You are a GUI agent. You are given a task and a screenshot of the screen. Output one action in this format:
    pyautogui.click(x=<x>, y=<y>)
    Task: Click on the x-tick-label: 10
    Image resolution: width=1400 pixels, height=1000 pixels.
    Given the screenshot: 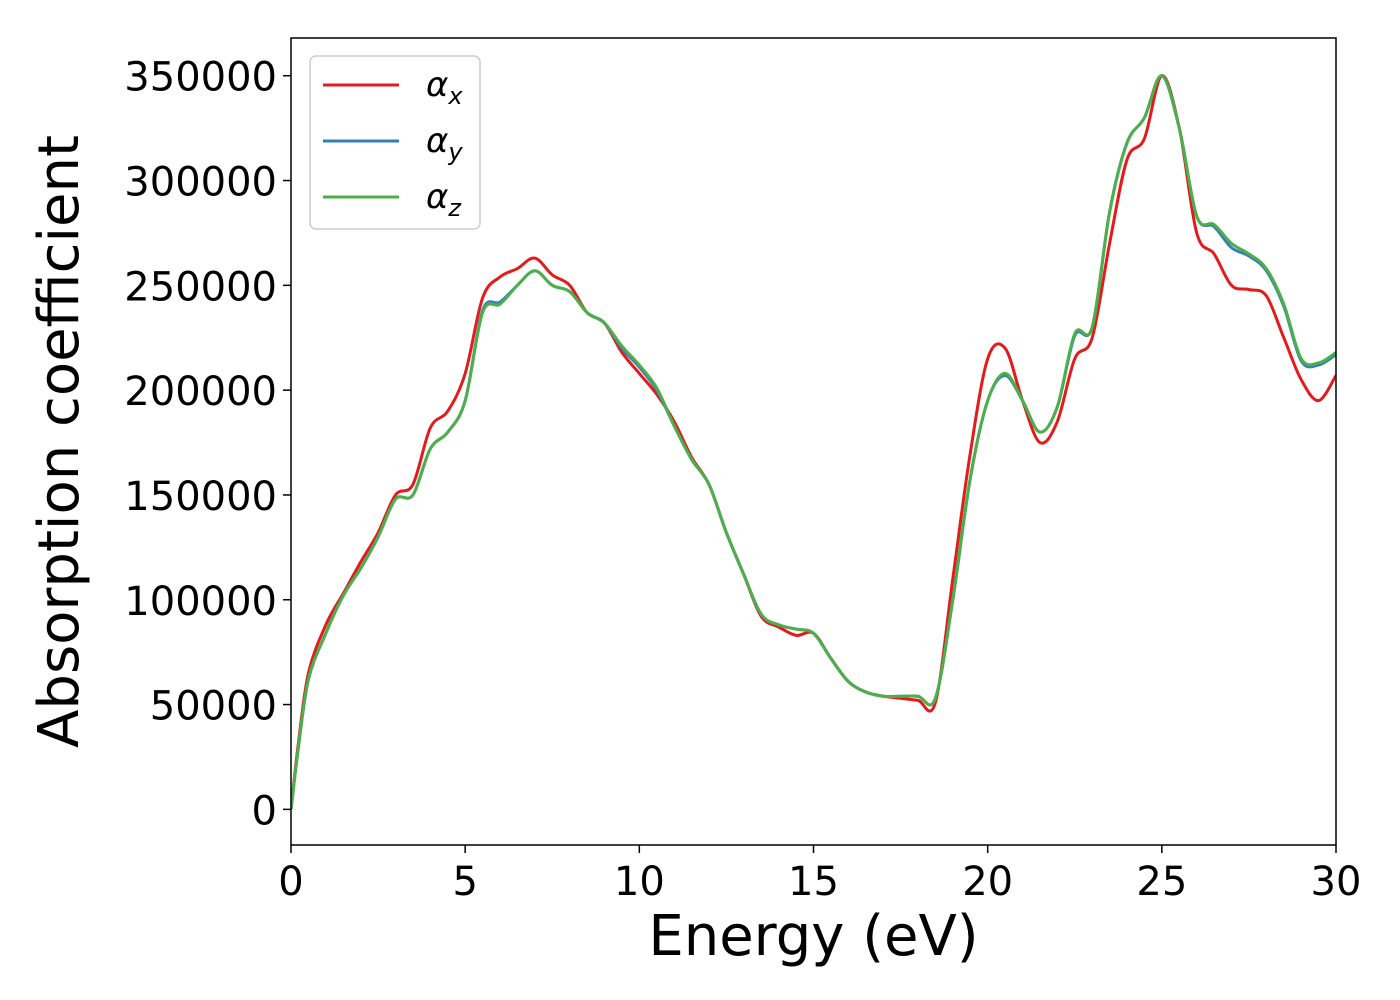 What is the action you would take?
    pyautogui.click(x=639, y=882)
    